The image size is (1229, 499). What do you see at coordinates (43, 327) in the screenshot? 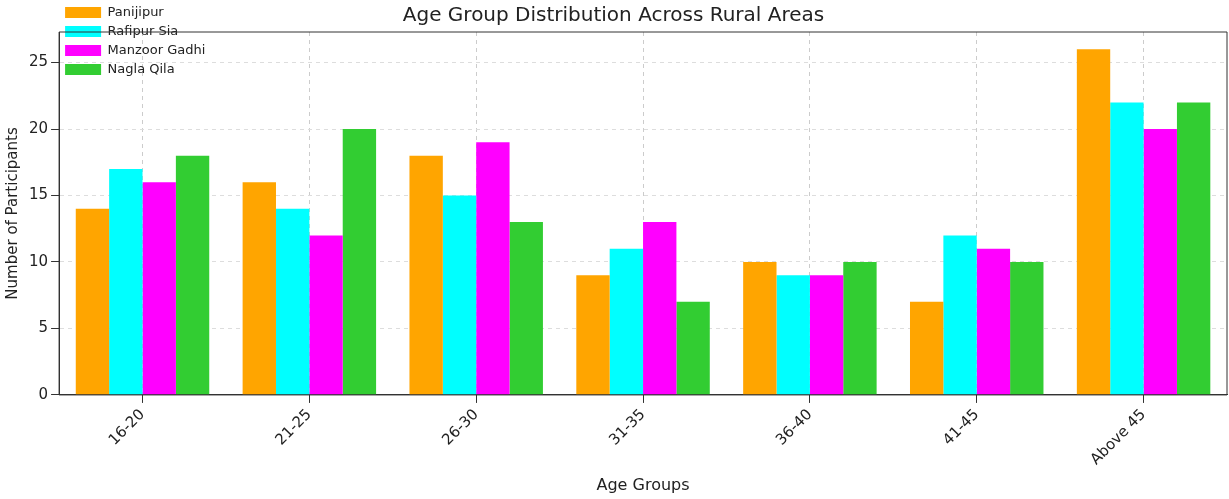
I see `y-tick-label: 5` at bounding box center [43, 327].